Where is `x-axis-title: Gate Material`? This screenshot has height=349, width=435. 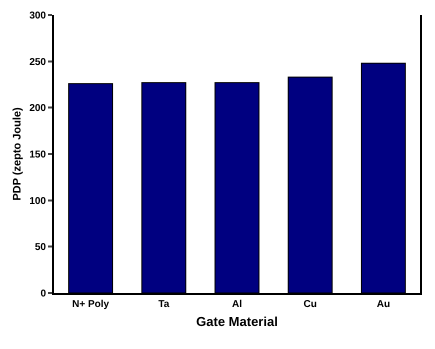 x-axis-title: Gate Material is located at coordinates (237, 322).